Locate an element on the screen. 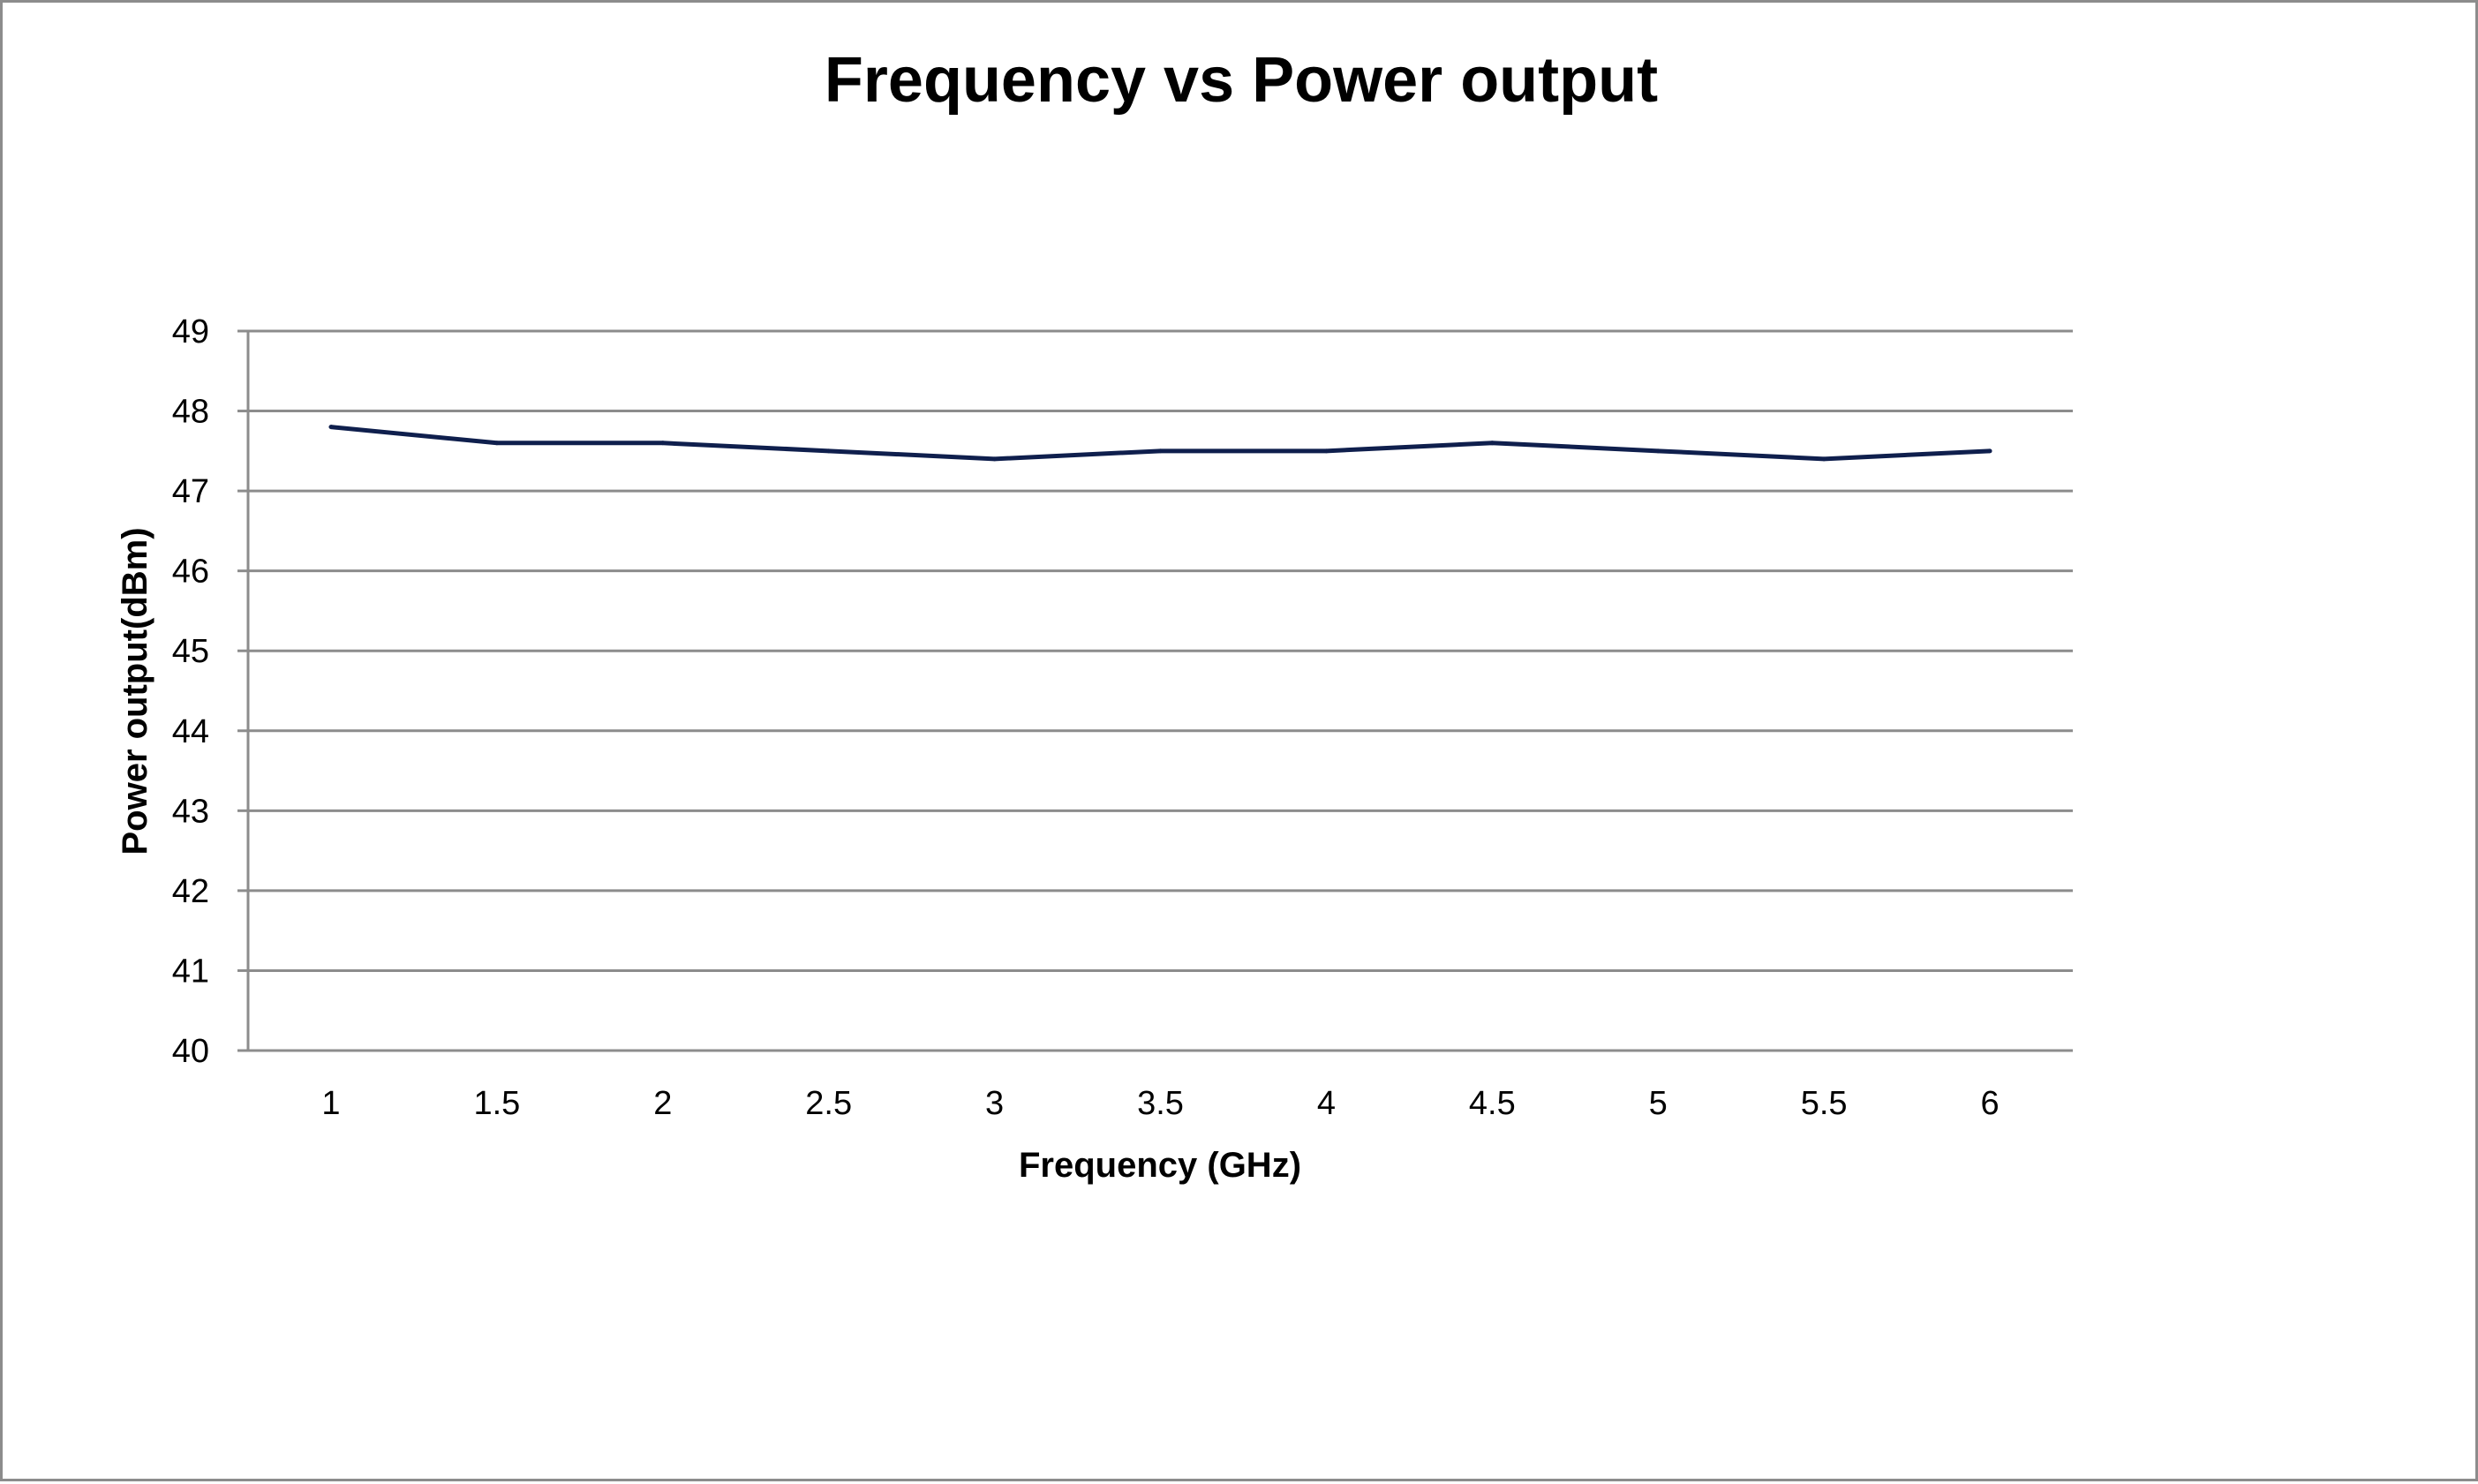 The height and width of the screenshot is (1484, 2478). x-tick-label: 3 is located at coordinates (994, 1103).